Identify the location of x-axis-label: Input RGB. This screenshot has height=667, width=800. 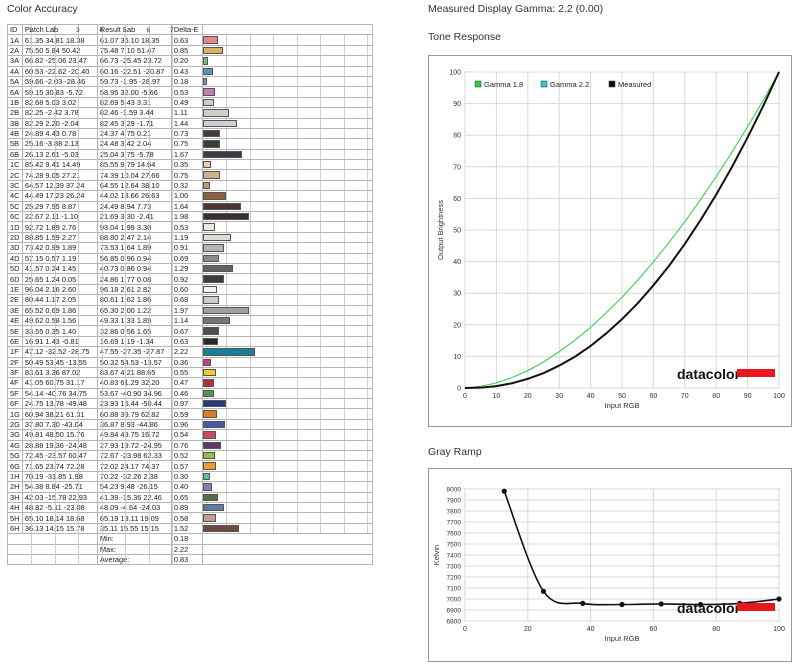
(621, 405).